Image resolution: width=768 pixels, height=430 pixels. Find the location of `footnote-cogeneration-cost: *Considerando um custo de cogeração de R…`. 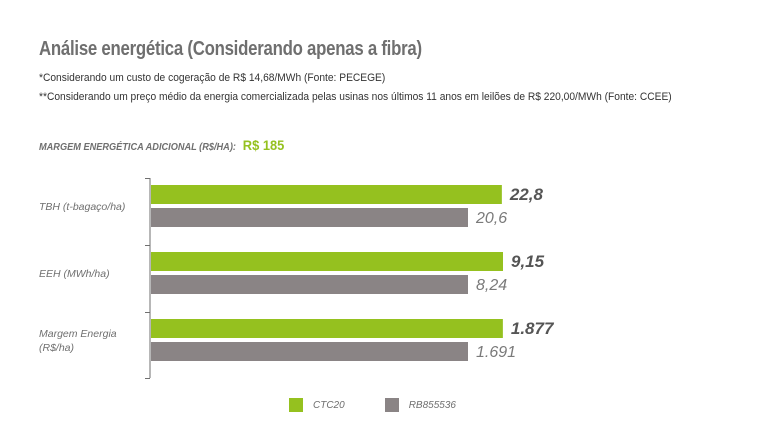

footnote-cogeneration-cost: *Considerando um custo de cogeração de R… is located at coordinates (212, 78).